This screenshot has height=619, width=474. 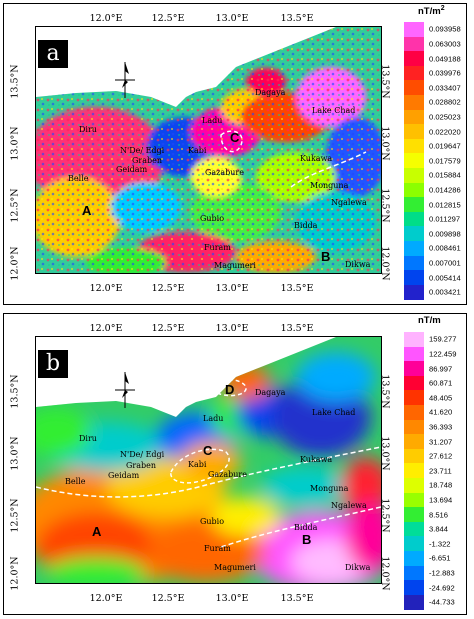 What do you see at coordinates (235, 265) in the screenshot?
I see `place-label: Magumeri` at bounding box center [235, 265].